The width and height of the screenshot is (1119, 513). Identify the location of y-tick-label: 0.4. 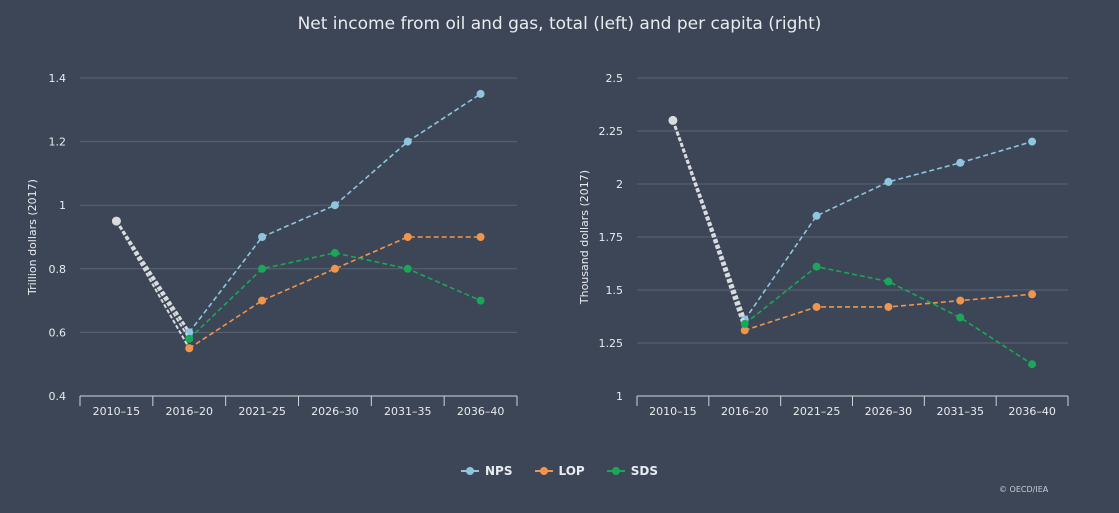
(58, 396).